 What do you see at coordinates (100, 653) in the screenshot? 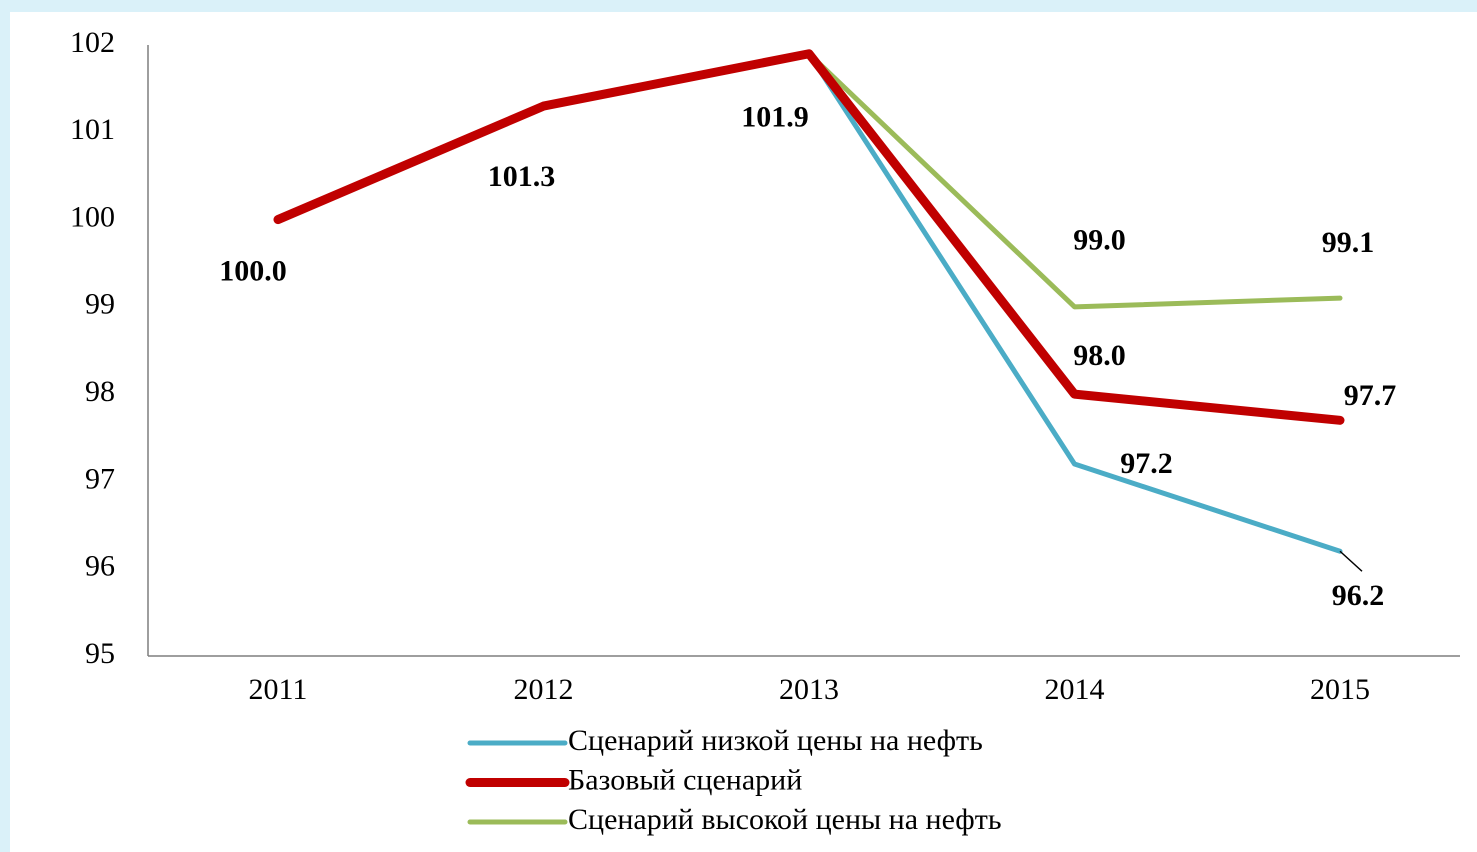
I see `y-tick-label: 95` at bounding box center [100, 653].